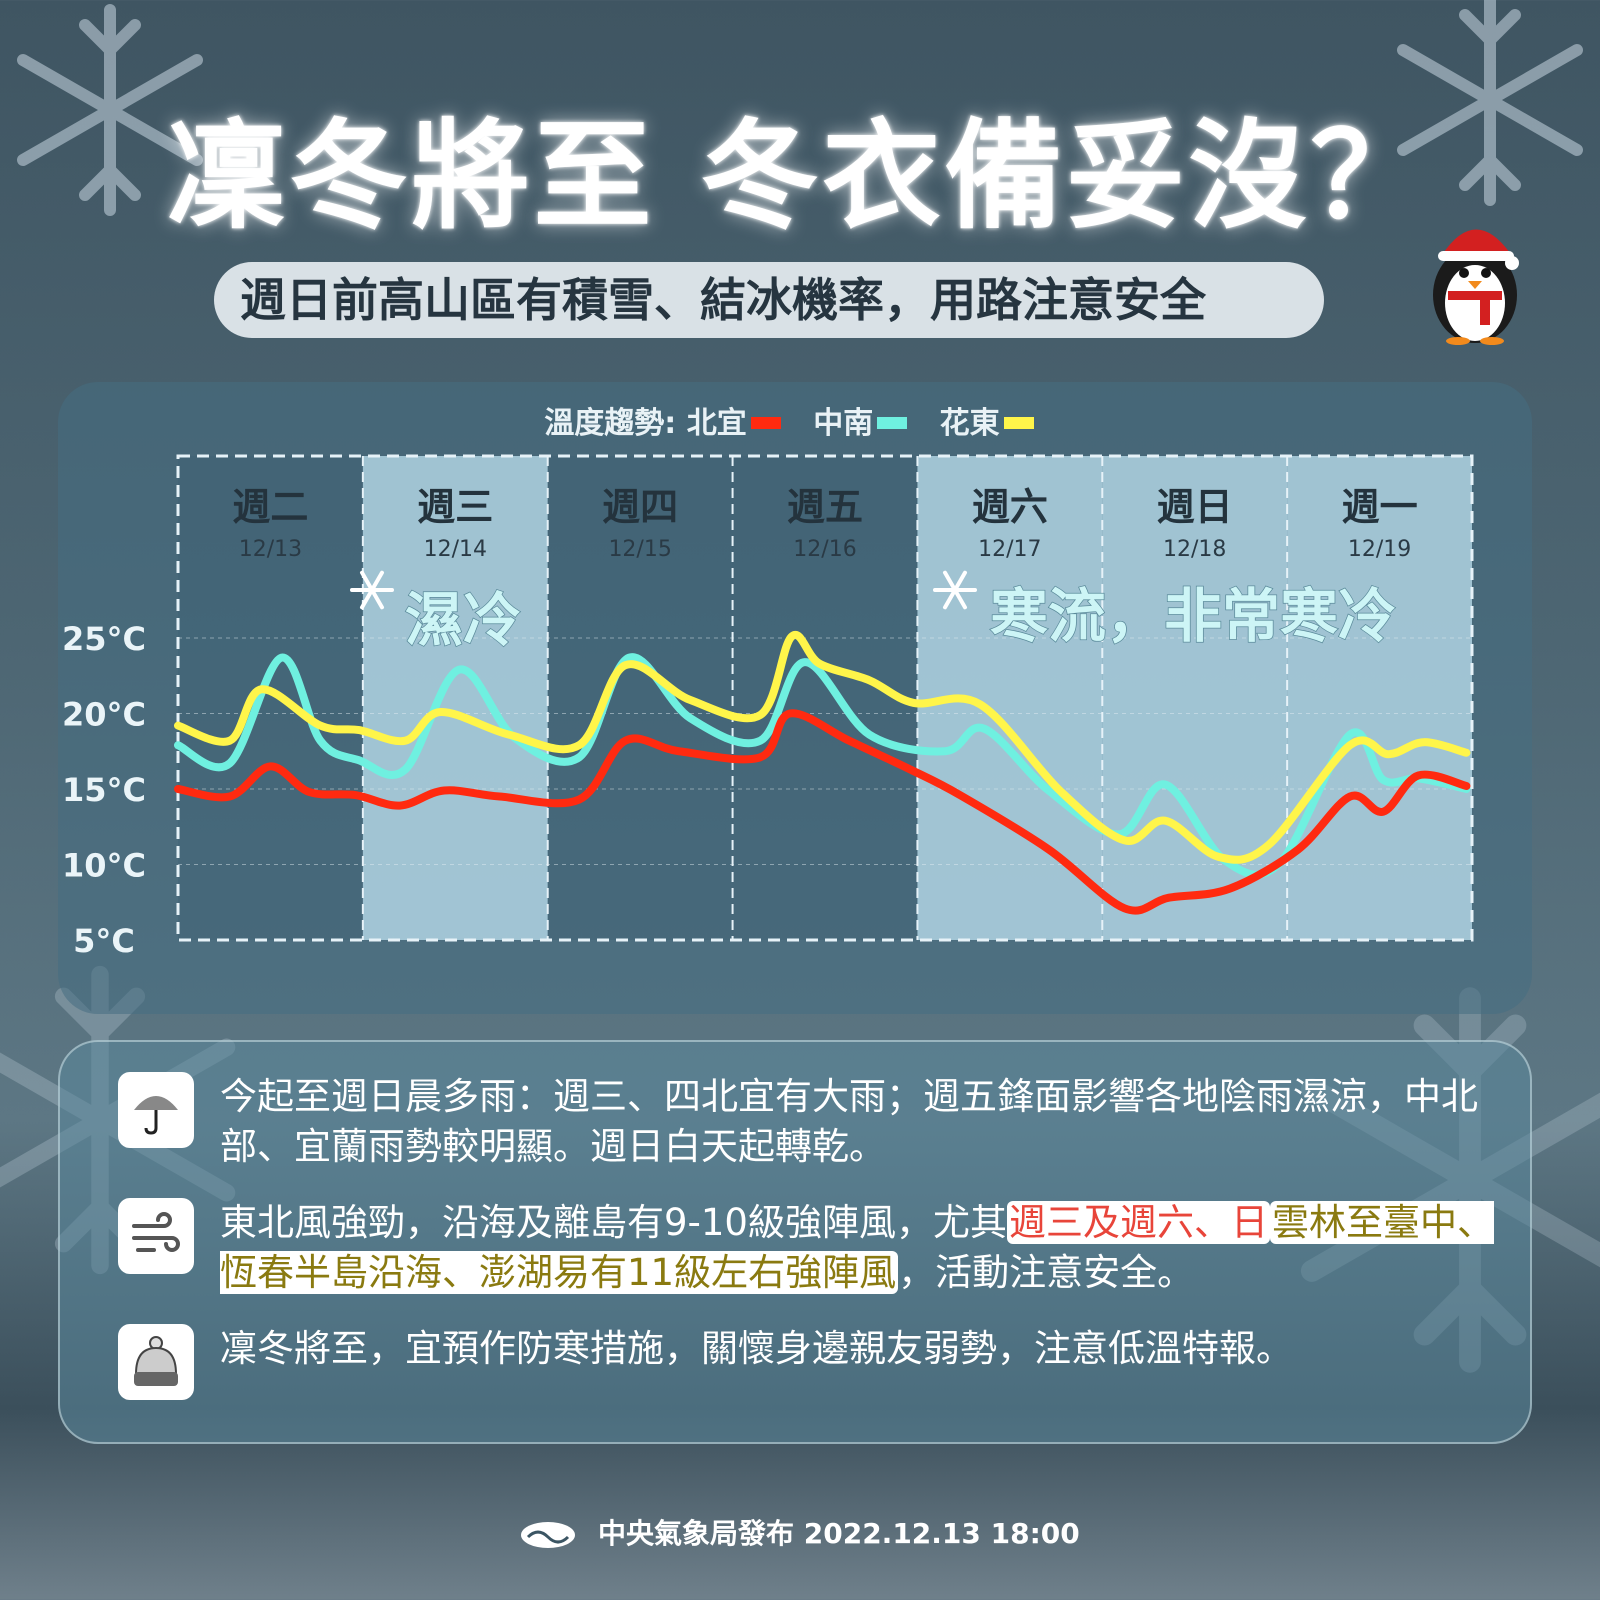 The width and height of the screenshot is (1600, 1600). What do you see at coordinates (1194, 549) in the screenshot?
I see `date-label: 12/18` at bounding box center [1194, 549].